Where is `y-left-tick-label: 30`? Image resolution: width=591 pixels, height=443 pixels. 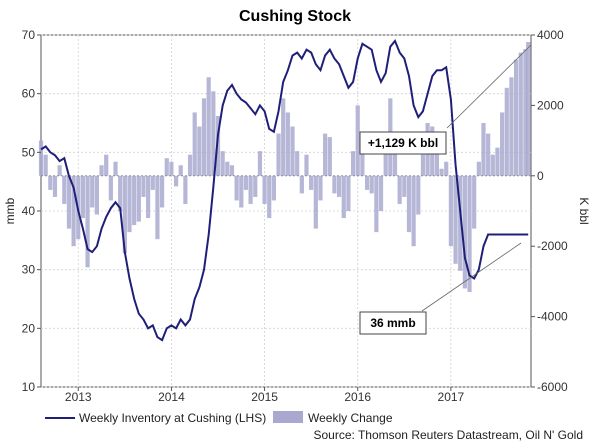
y-left-tick-label: 30 is located at coordinates (29, 270).